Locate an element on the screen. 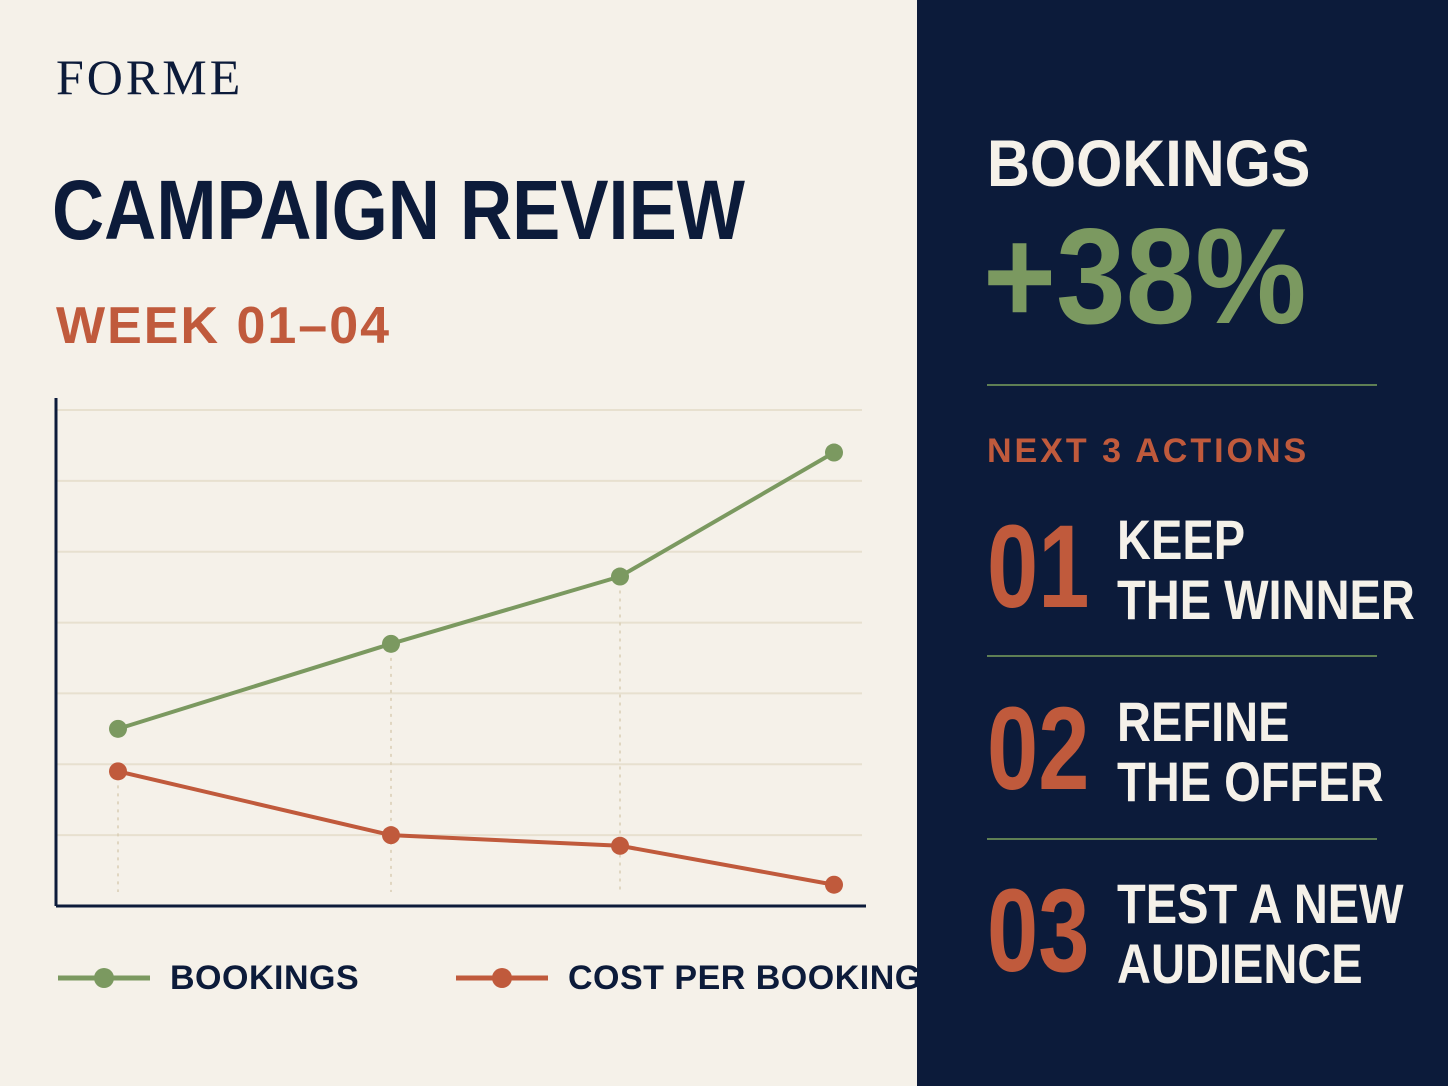 The height and width of the screenshot is (1086, 1448). page-subtitle: WEEK 01–04 is located at coordinates (224, 326).